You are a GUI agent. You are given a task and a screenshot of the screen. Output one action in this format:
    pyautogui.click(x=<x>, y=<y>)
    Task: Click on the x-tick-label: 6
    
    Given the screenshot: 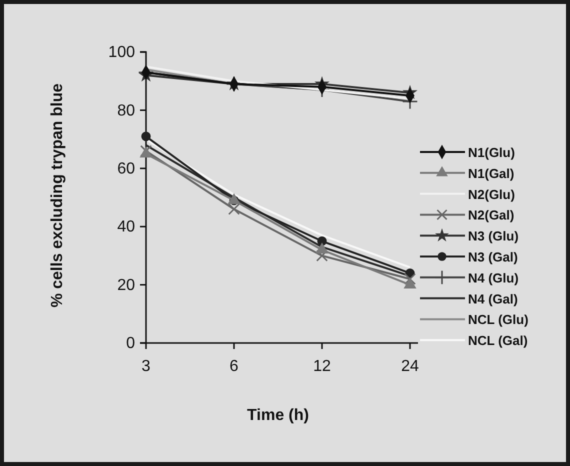 What is the action you would take?
    pyautogui.click(x=234, y=367)
    